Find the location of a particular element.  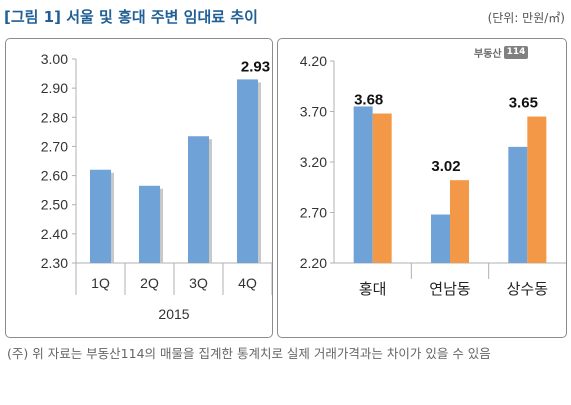

y-tick-label: 2.80 is located at coordinates (54, 117).